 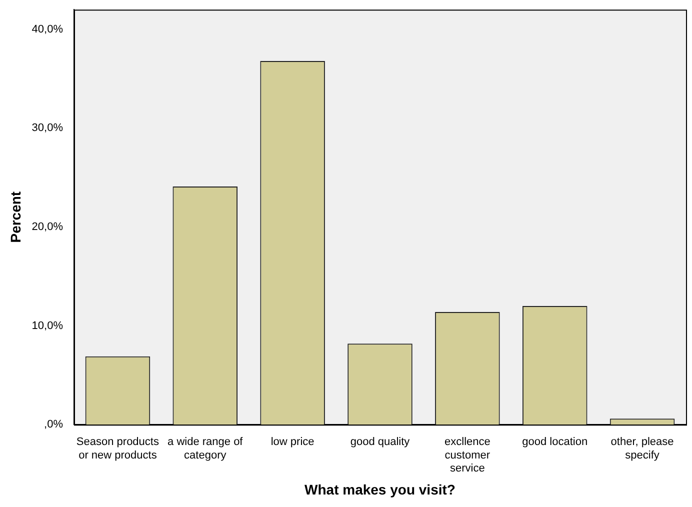 I want to click on x-tick-label: low price, so click(x=292, y=442).